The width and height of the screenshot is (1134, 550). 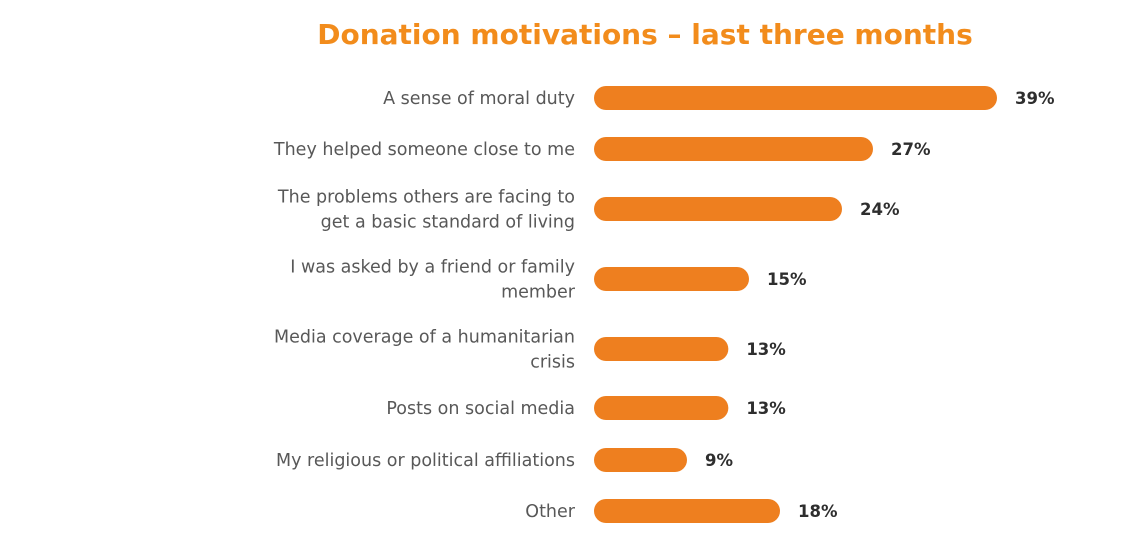 What do you see at coordinates (766, 349) in the screenshot?
I see `value-label-4: 13%` at bounding box center [766, 349].